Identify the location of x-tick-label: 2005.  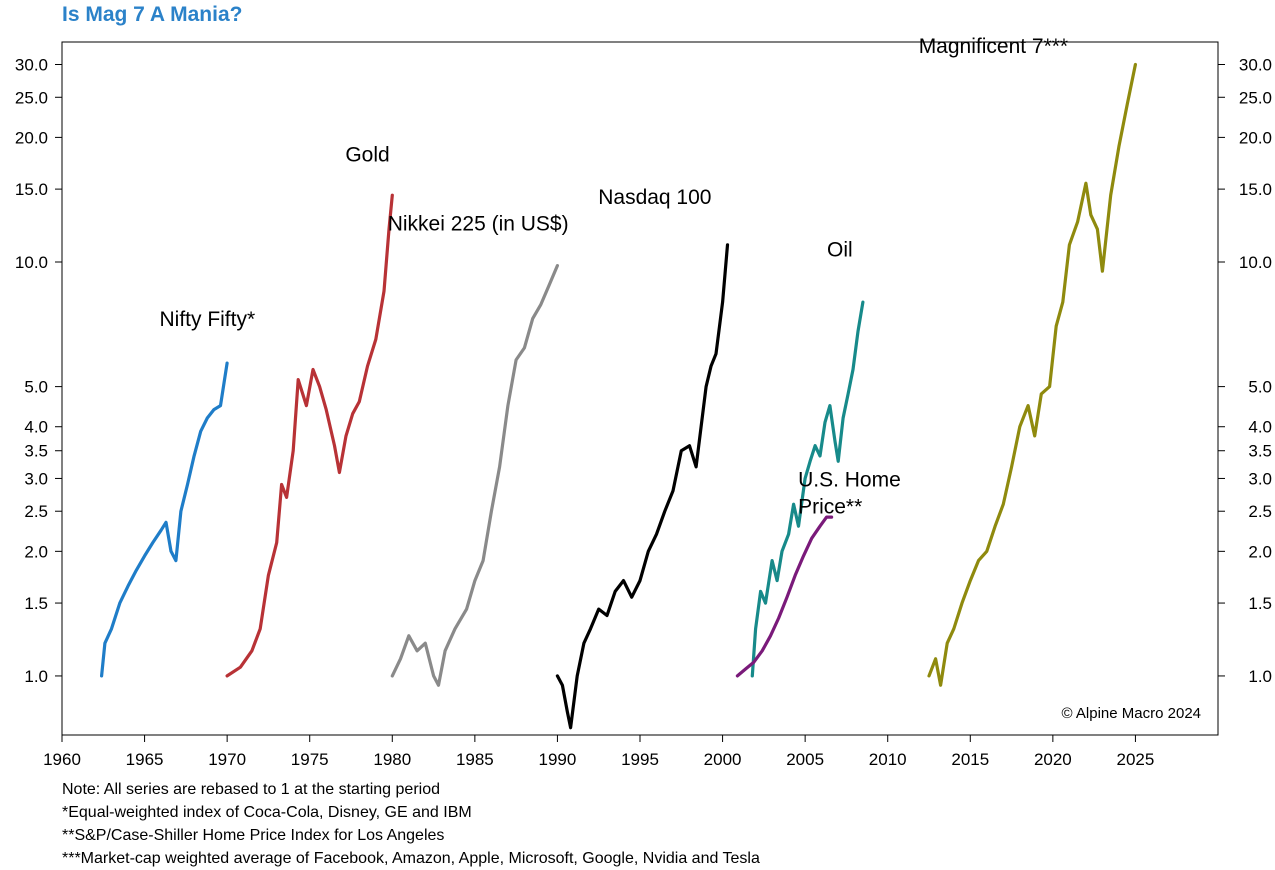
(805, 759).